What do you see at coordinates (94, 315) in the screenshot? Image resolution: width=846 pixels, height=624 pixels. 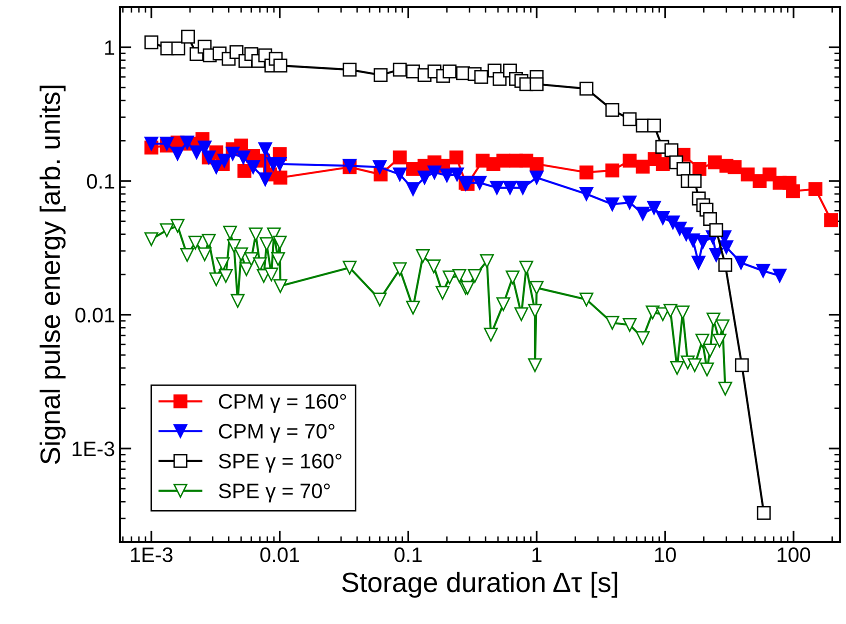 I see `y-tick-label: 0.01` at bounding box center [94, 315].